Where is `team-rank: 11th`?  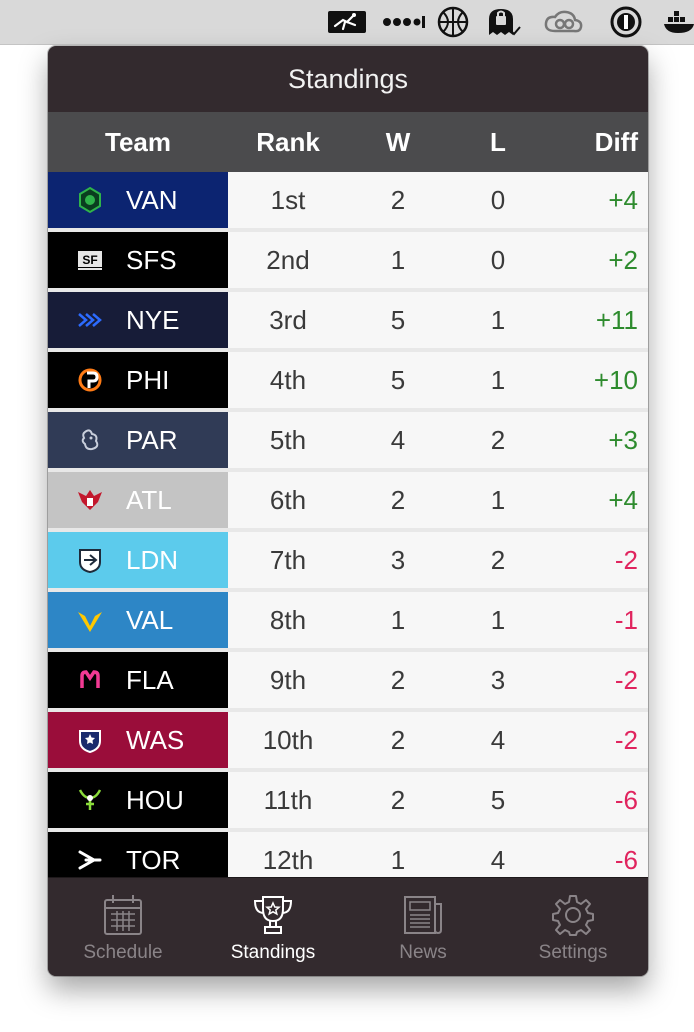
team-rank: 11th is located at coordinates (288, 799).